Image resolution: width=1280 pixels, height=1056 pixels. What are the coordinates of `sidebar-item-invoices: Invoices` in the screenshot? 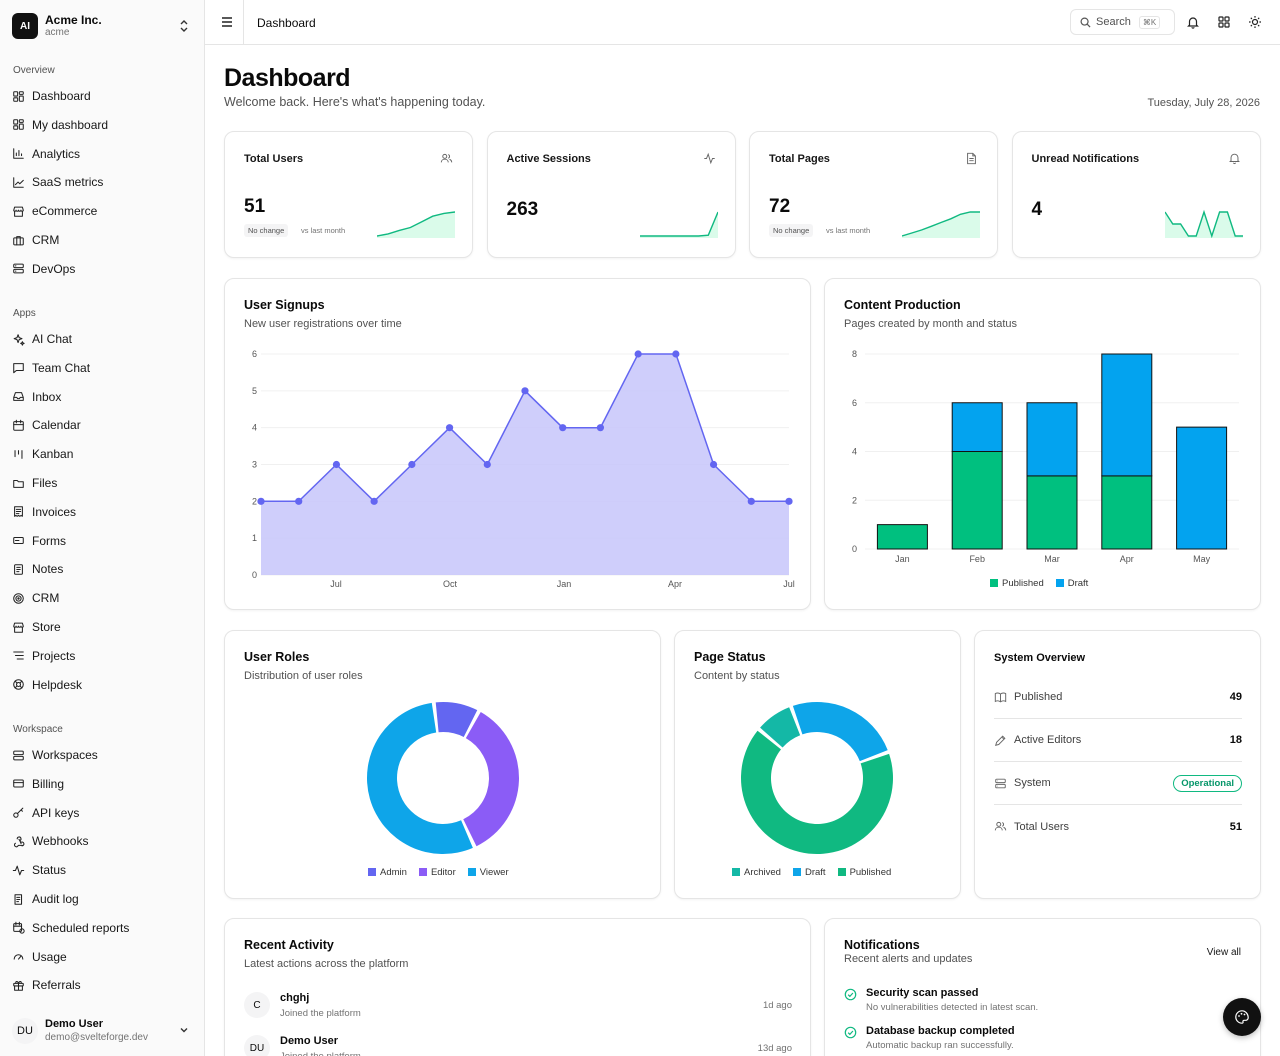 It's located at (103, 512).